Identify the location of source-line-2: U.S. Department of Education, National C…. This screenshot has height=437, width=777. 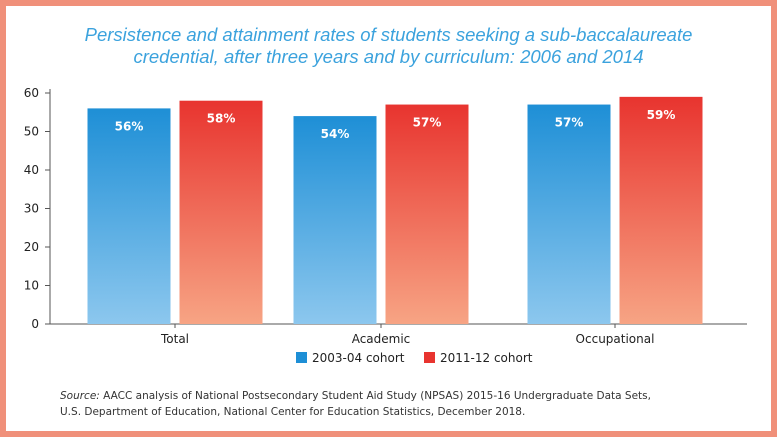
(293, 412).